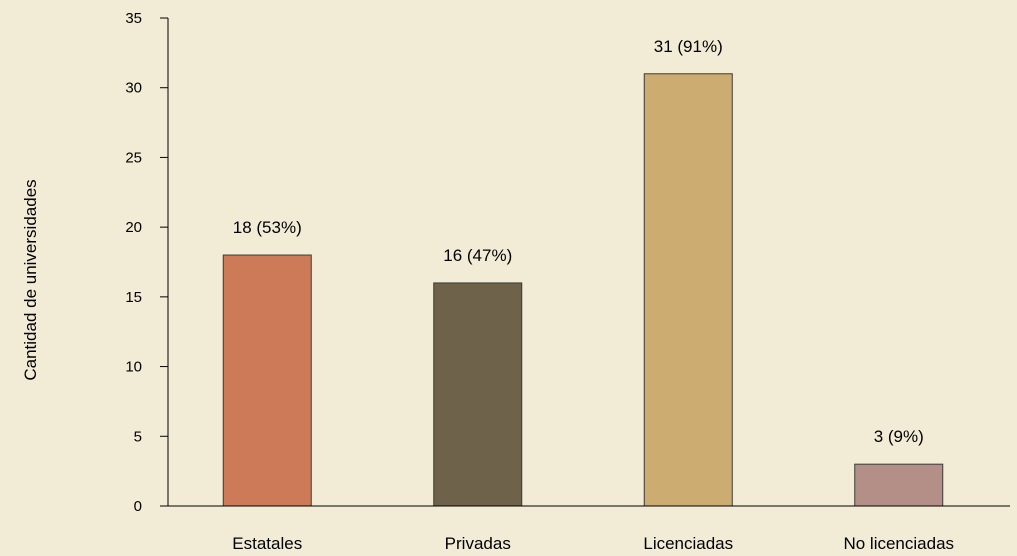 This screenshot has width=1017, height=556. Describe the element at coordinates (30, 279) in the screenshot. I see `y-axis-title: Cantidad de universidades` at that location.